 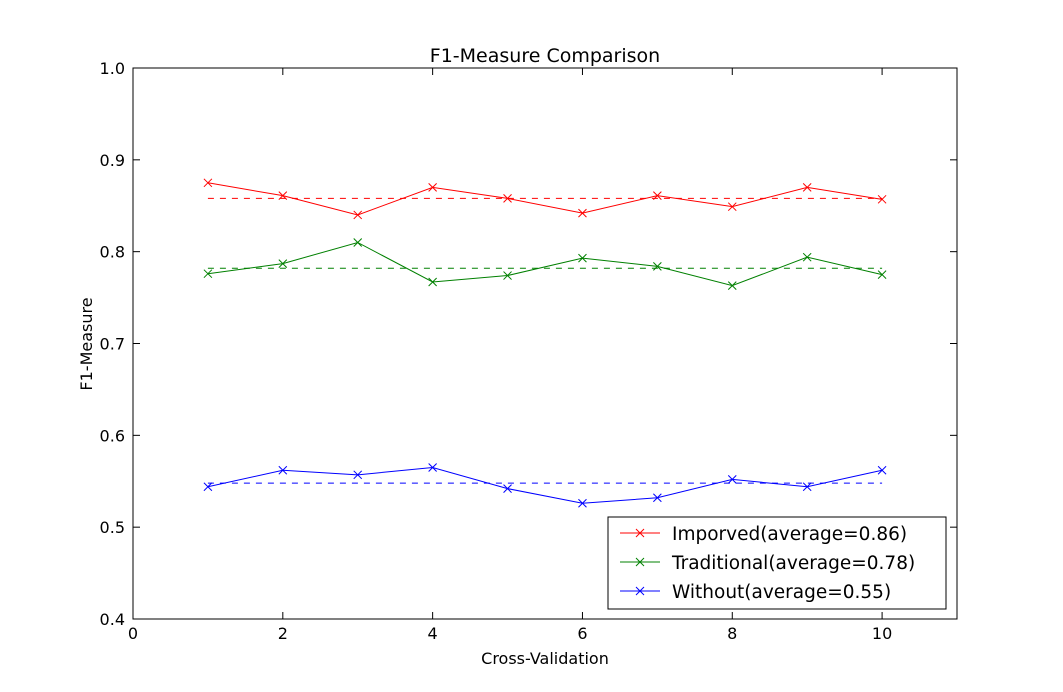 What do you see at coordinates (789, 534) in the screenshot?
I see `legend-label: Imporved(average=0.86)` at bounding box center [789, 534].